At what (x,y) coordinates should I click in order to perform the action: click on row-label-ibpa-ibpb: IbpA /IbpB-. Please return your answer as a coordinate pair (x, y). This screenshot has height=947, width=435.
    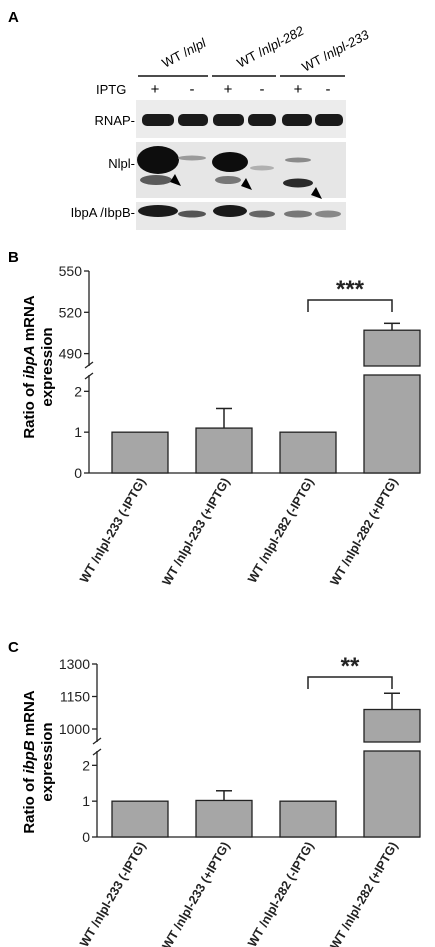
    Looking at the image, I should click on (103, 212).